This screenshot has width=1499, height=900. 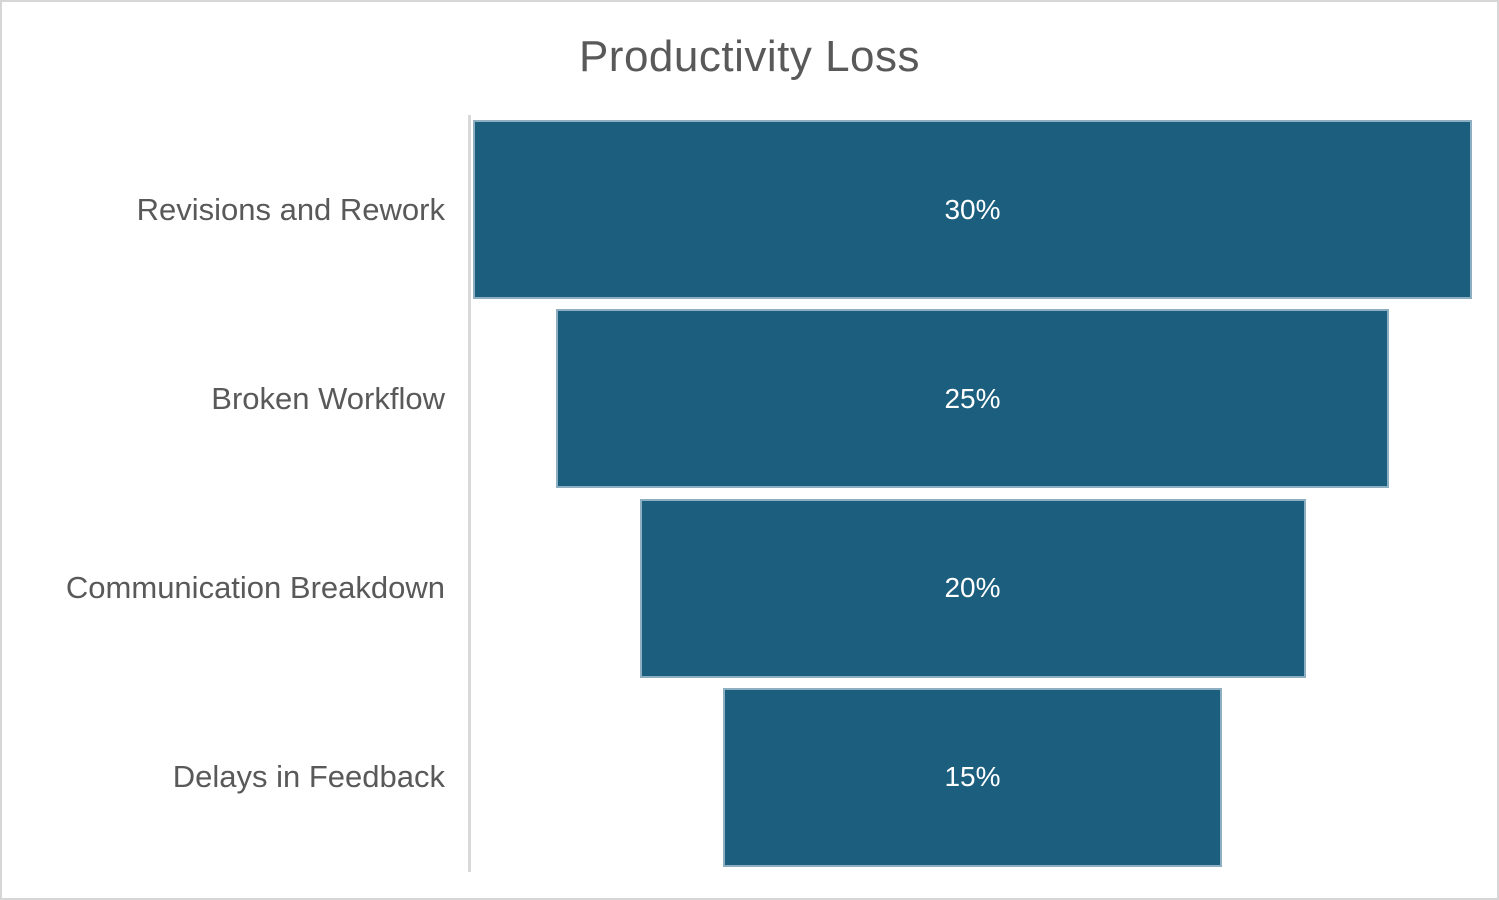 I want to click on category-label: Communication Breakdown, so click(x=255, y=588).